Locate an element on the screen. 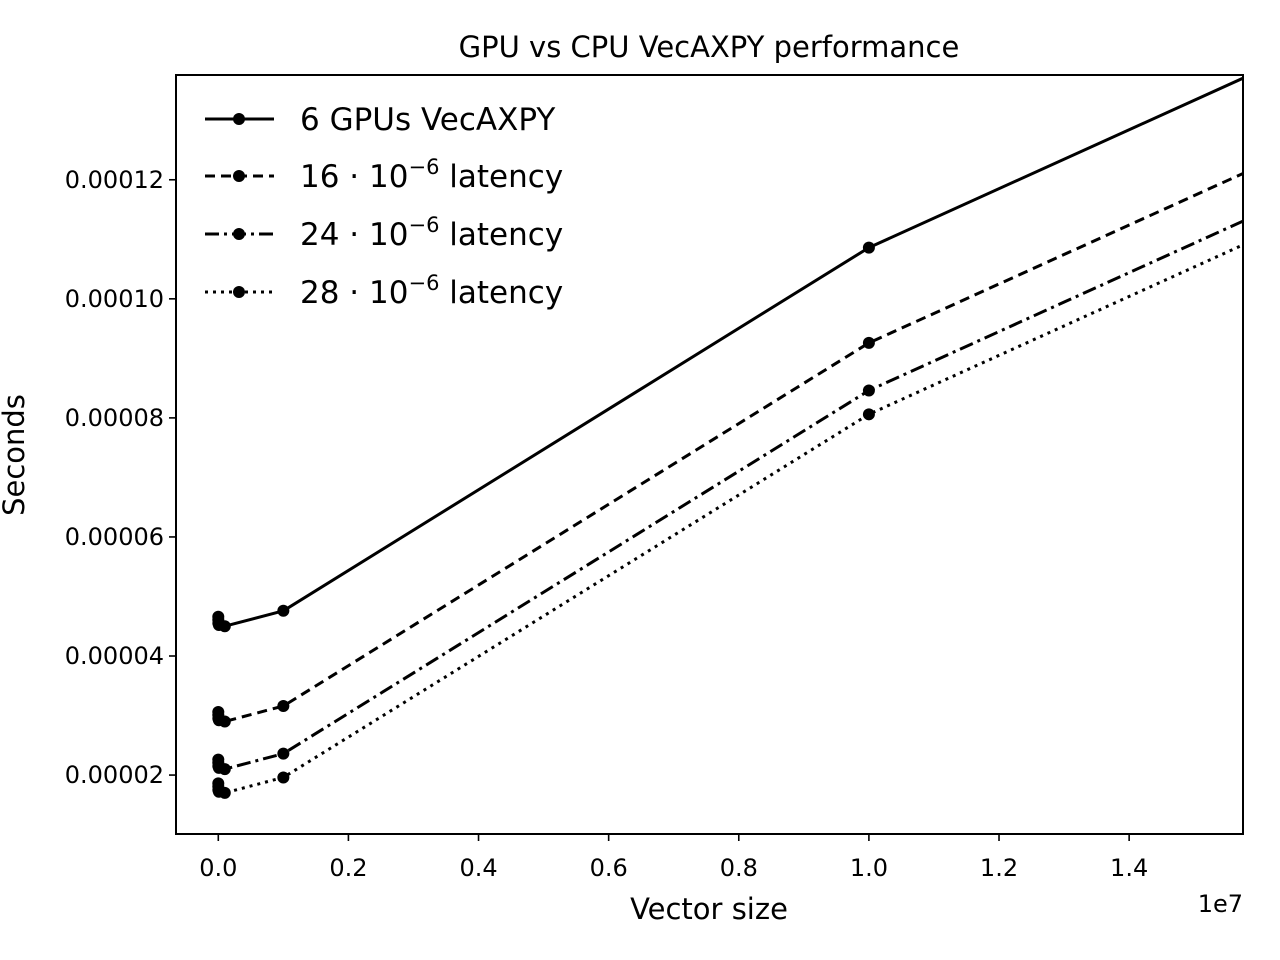 This screenshot has height=960, width=1280. x-tick-label: 0.0 is located at coordinates (218, 868).